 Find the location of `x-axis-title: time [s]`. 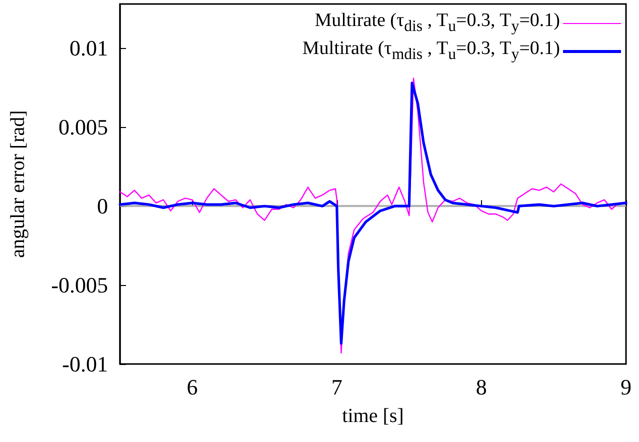

x-axis-title: time [s] is located at coordinates (373, 416).